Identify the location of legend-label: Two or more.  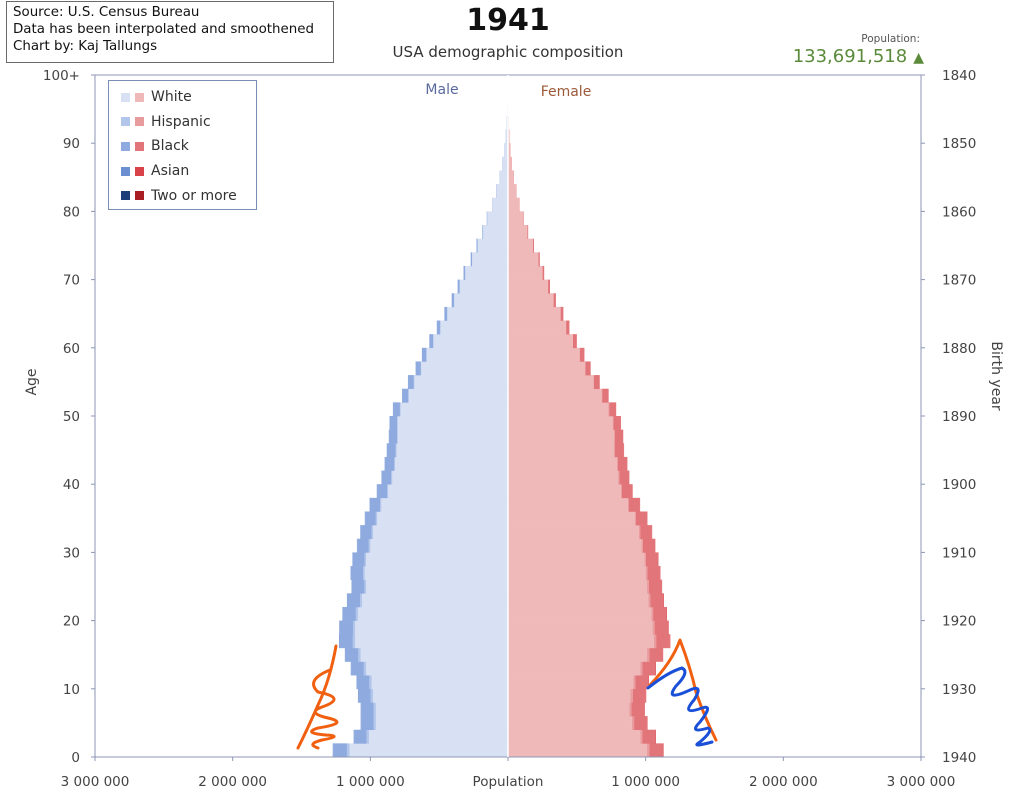
(194, 195).